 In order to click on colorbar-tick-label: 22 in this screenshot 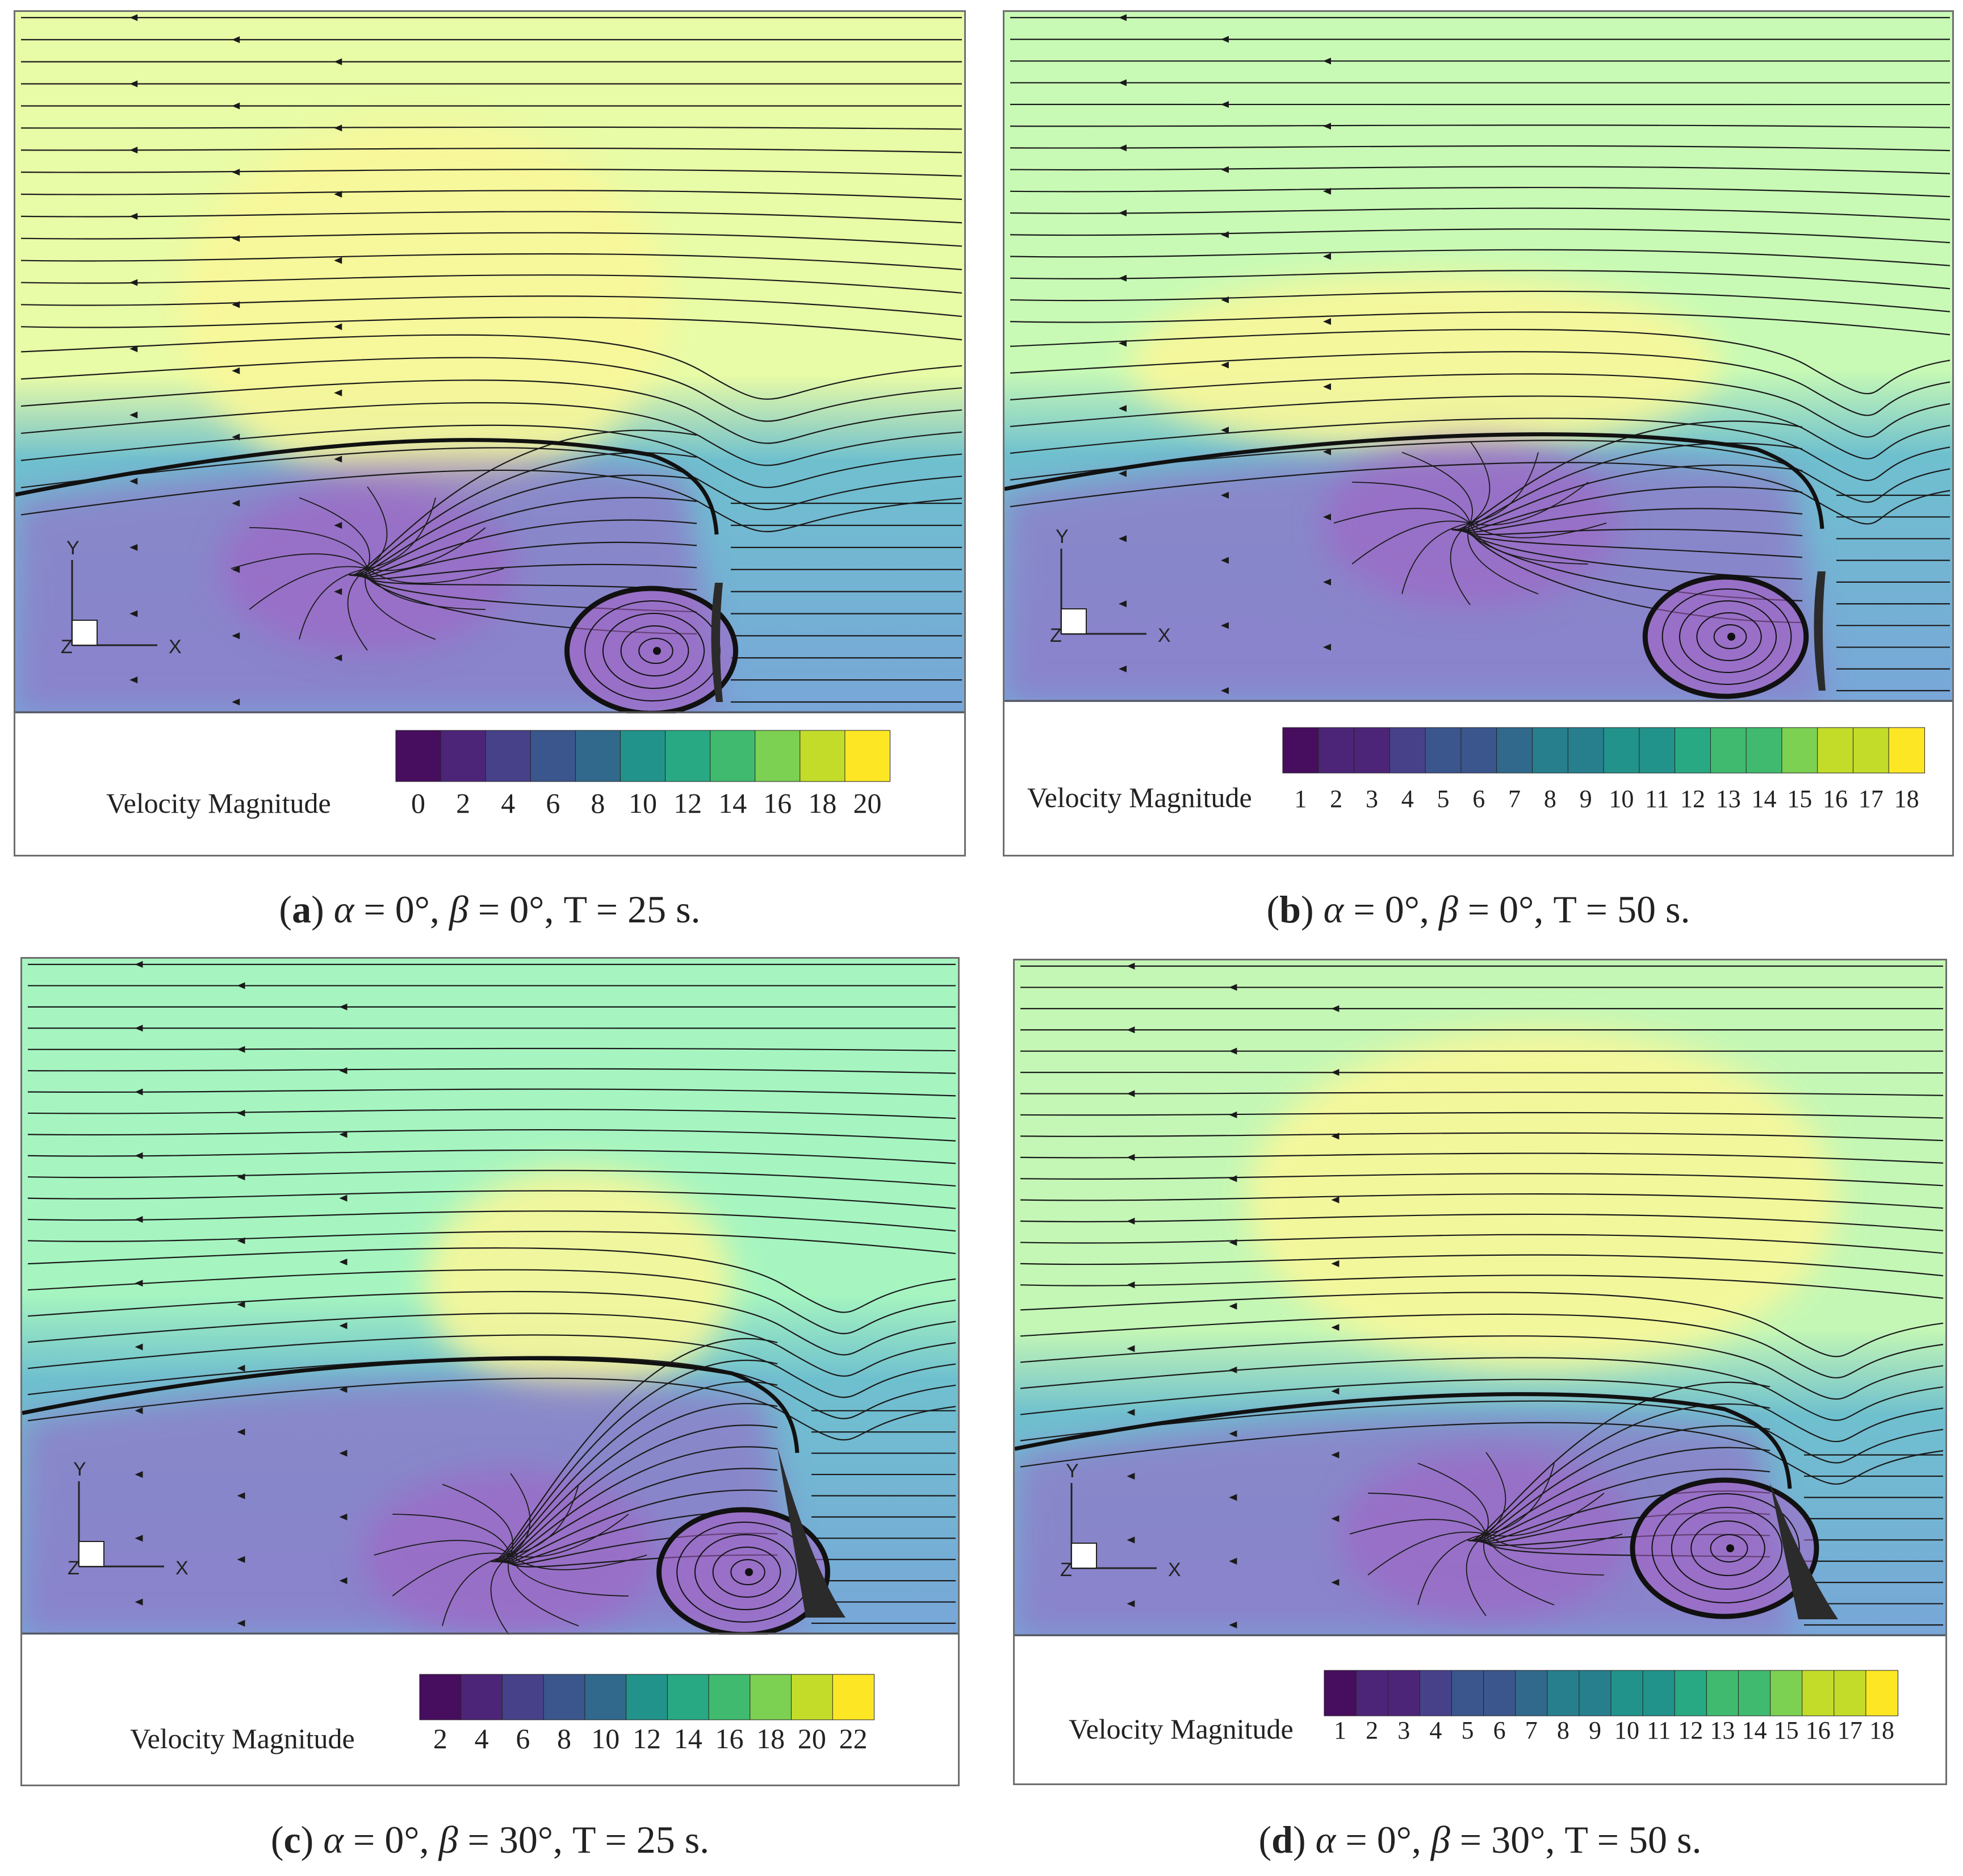, I will do `click(853, 1738)`.